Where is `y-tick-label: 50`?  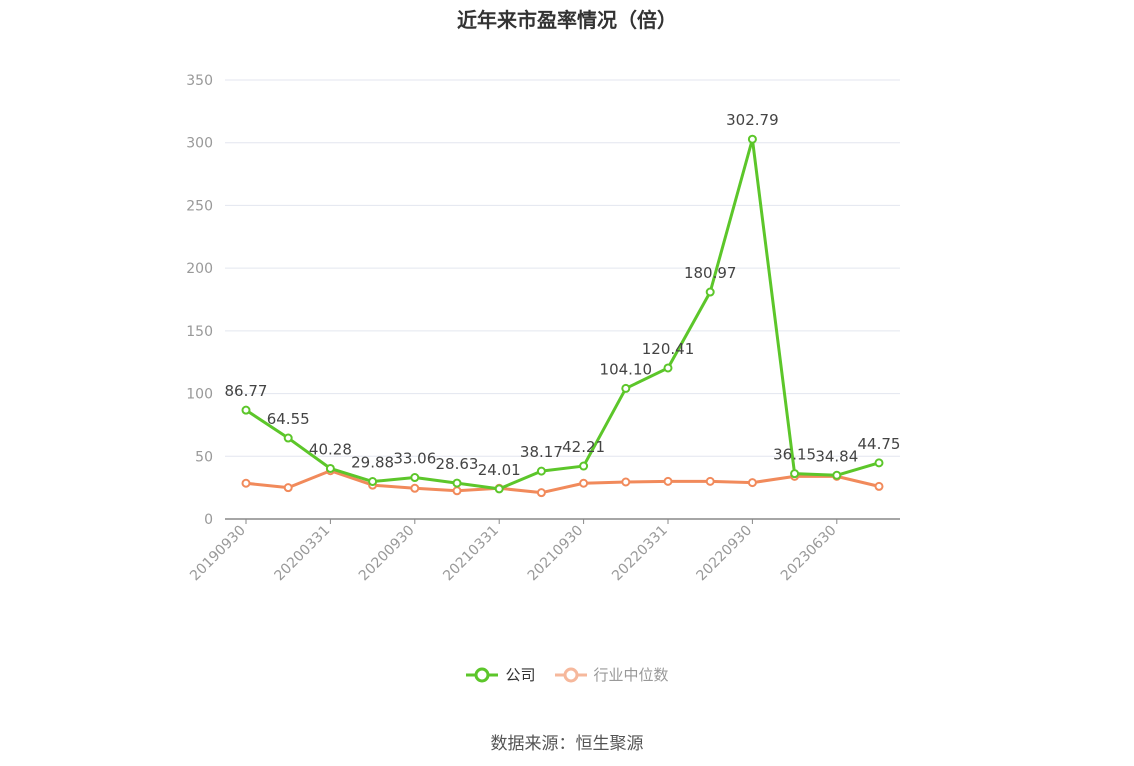 y-tick-label: 50 is located at coordinates (204, 457).